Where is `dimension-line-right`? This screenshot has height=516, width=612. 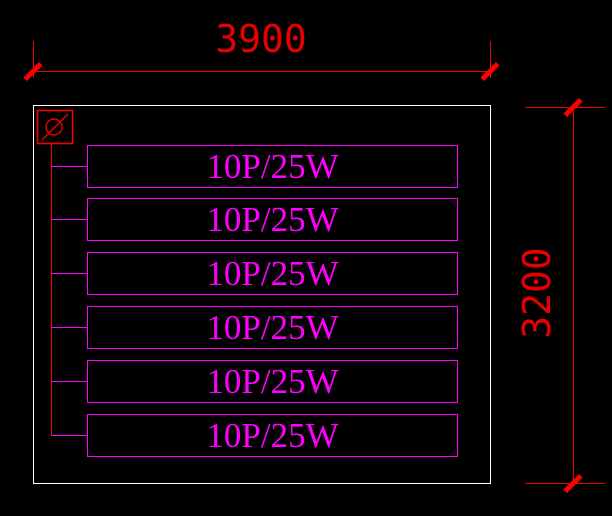
dimension-line-right is located at coordinates (573, 295).